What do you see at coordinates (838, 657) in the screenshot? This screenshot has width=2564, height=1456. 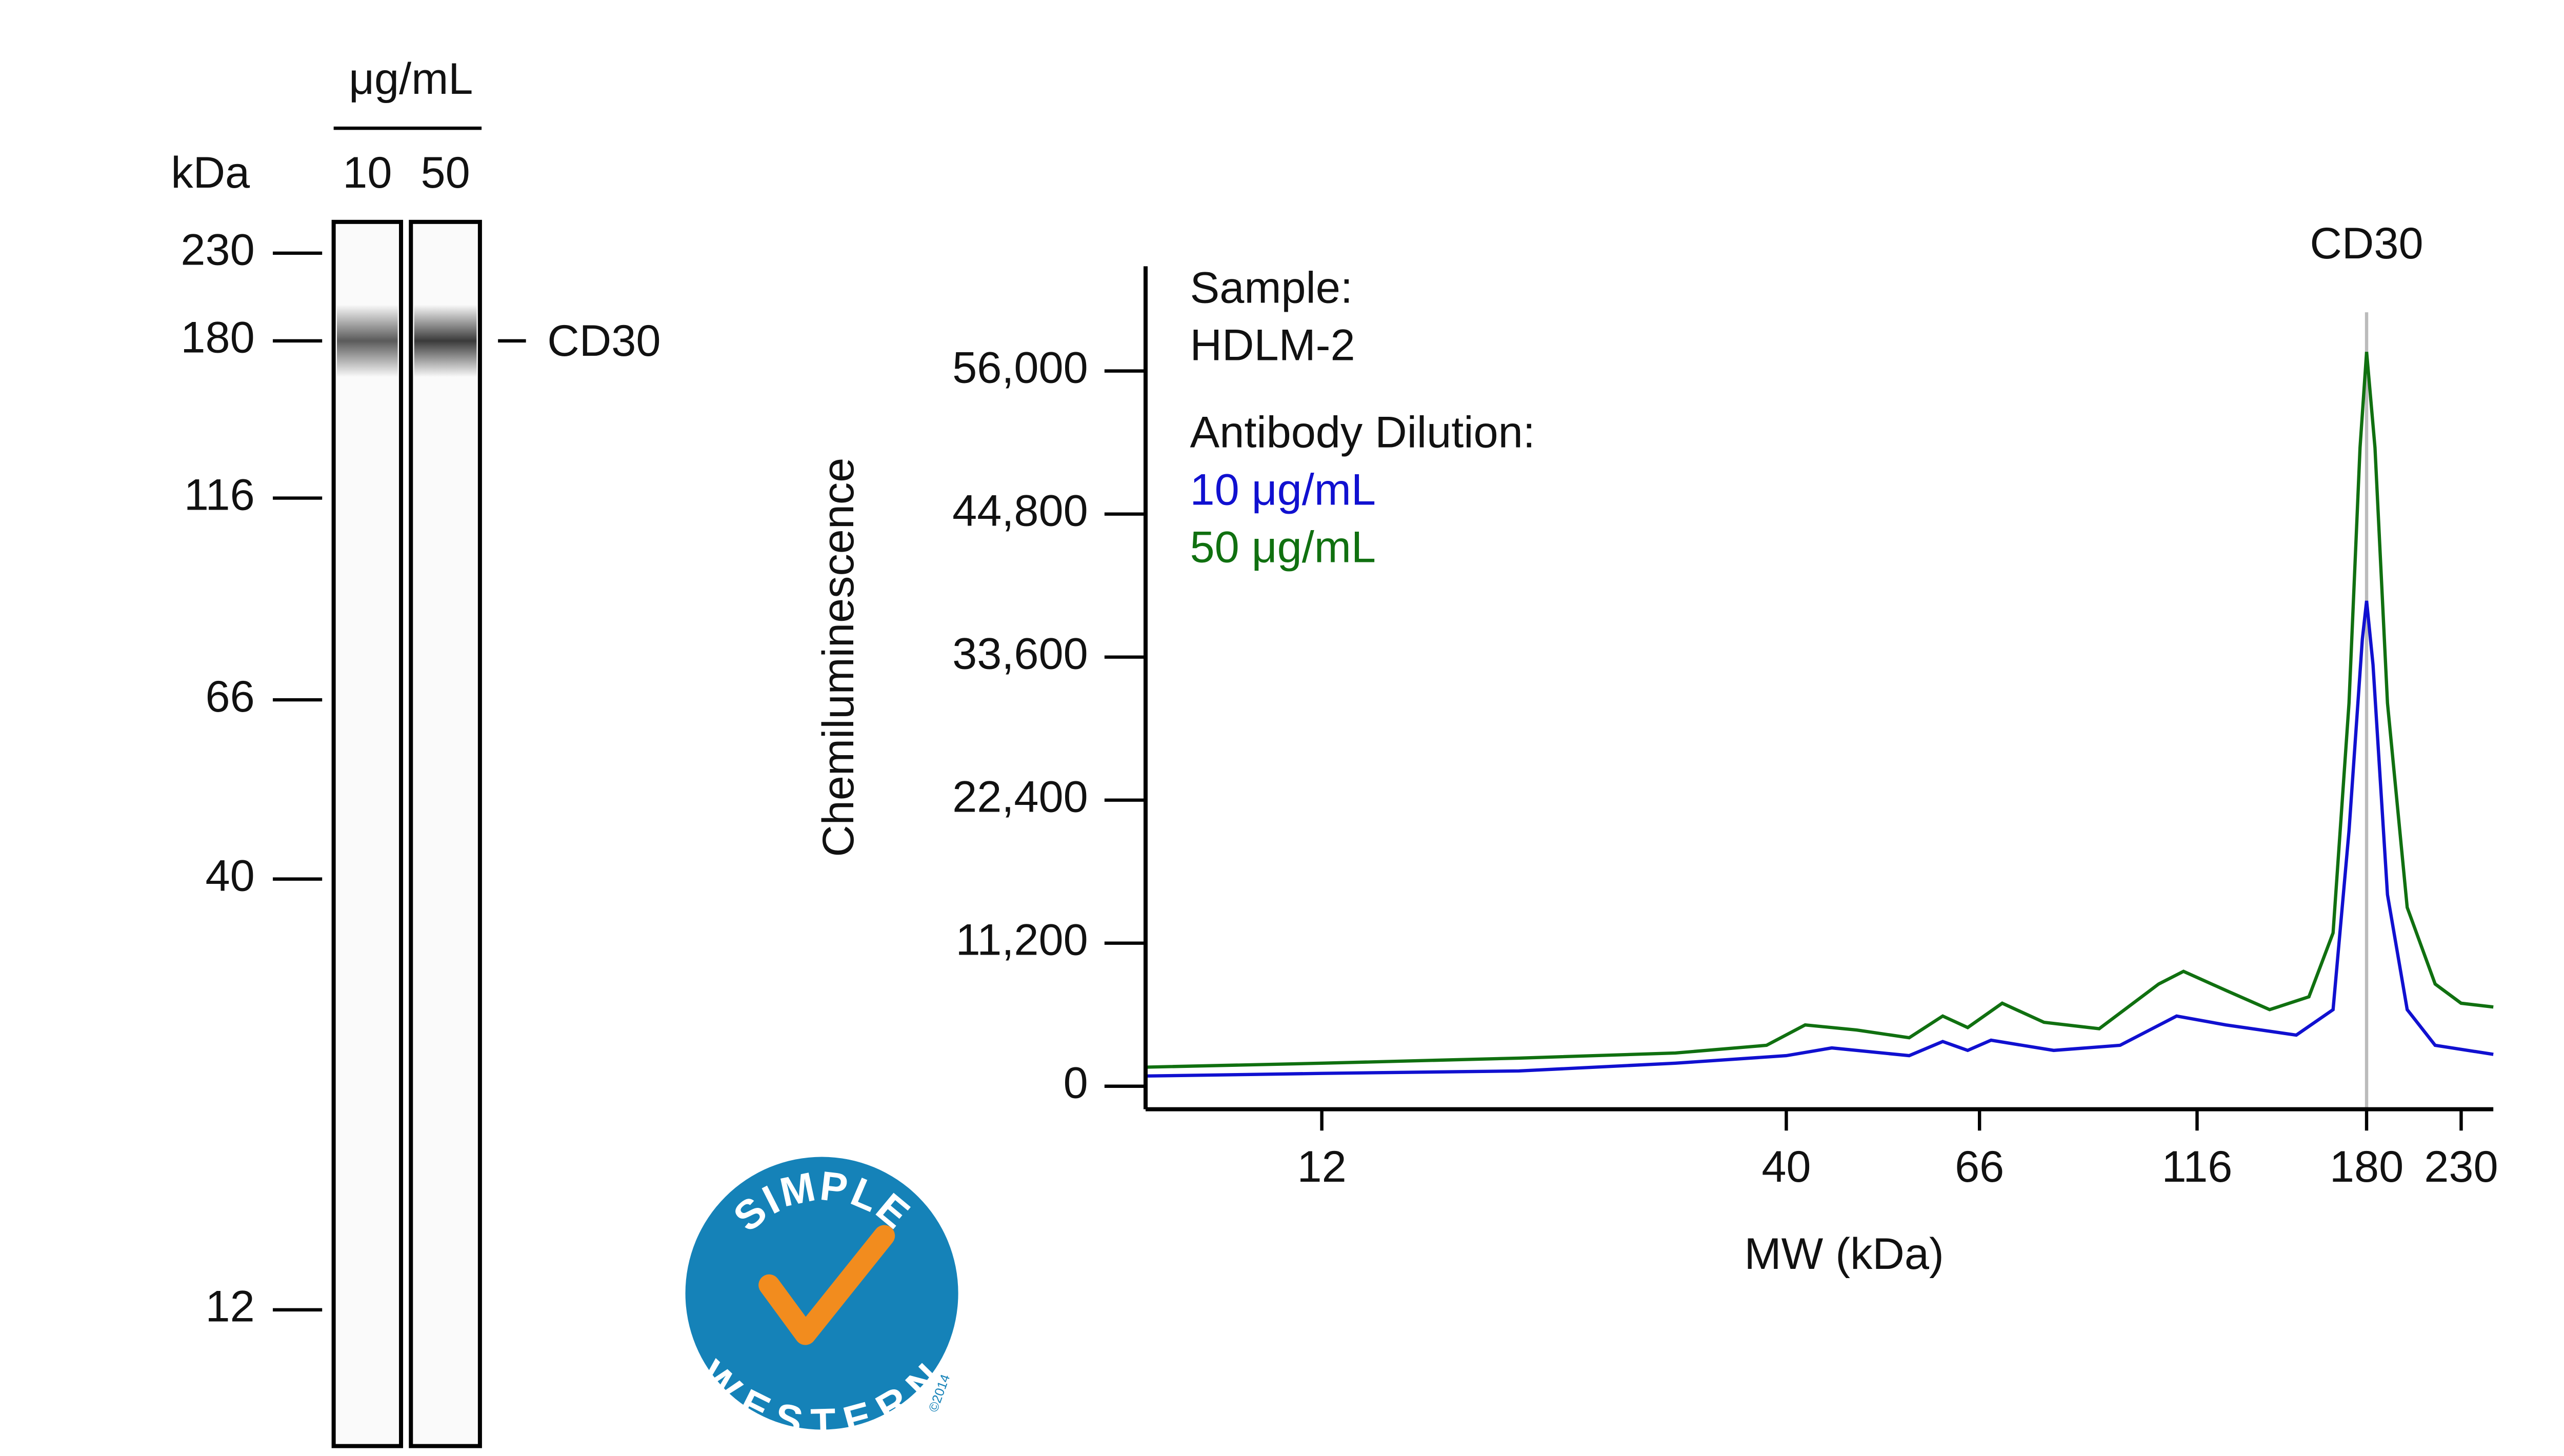 I see `y-axis-label: Chemiluminescence` at bounding box center [838, 657].